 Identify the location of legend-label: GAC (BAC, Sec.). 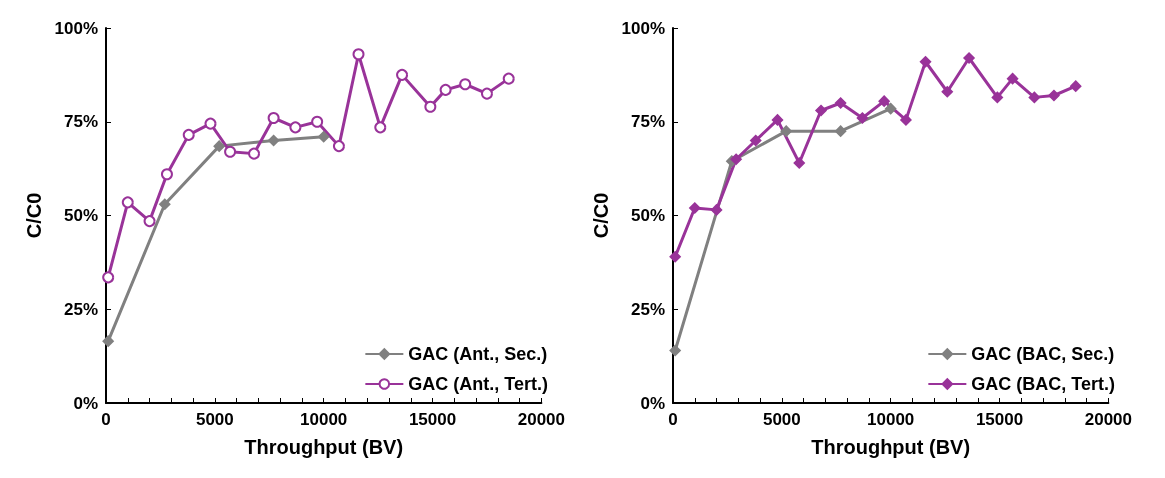
(1043, 354).